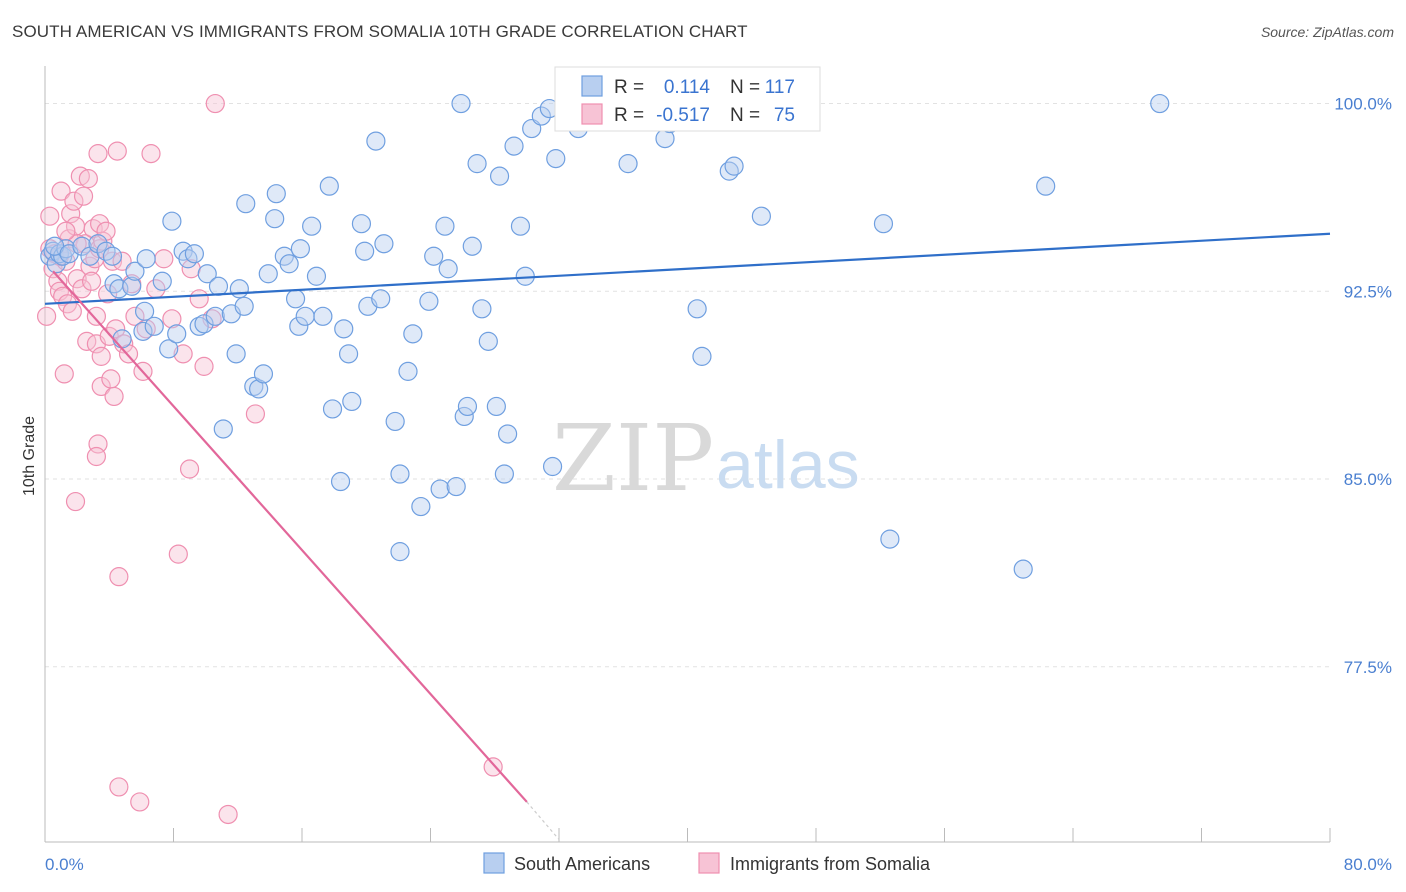 Image resolution: width=1406 pixels, height=892 pixels. What do you see at coordinates (1368, 291) in the screenshot?
I see `y-tick-label-2: 92.5%` at bounding box center [1368, 291].